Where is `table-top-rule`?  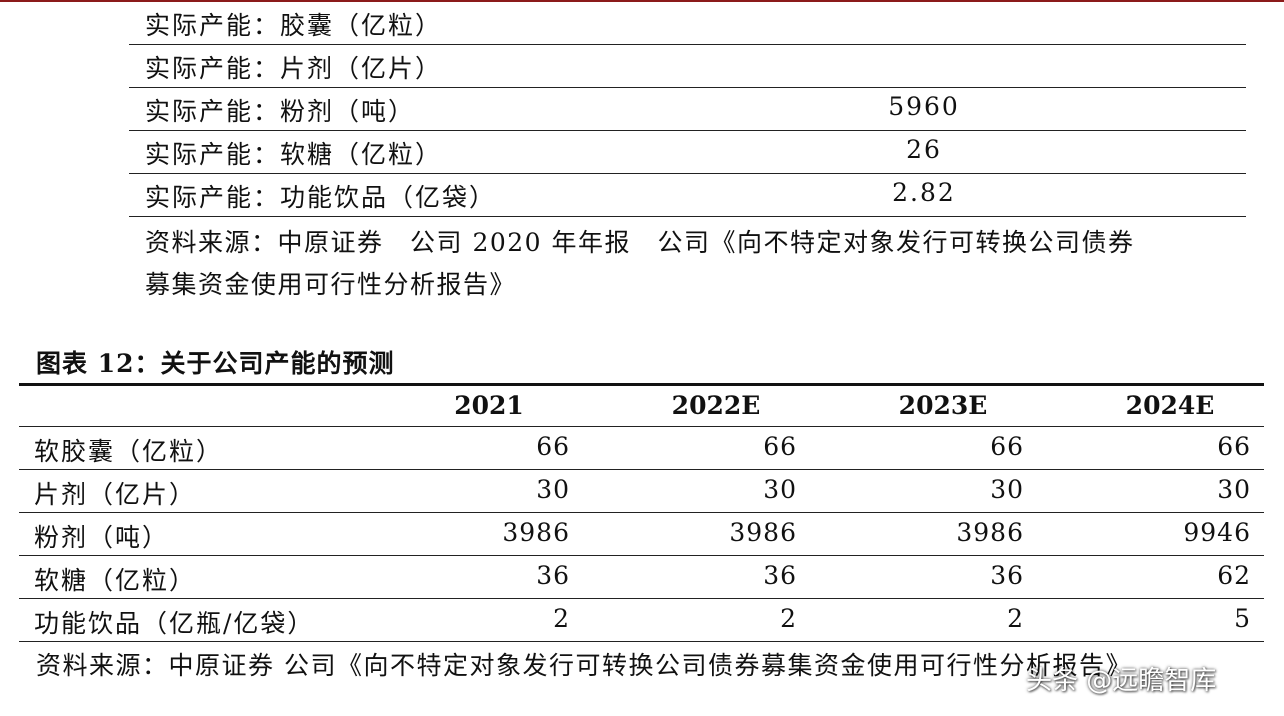 table-top-rule is located at coordinates (641, 384).